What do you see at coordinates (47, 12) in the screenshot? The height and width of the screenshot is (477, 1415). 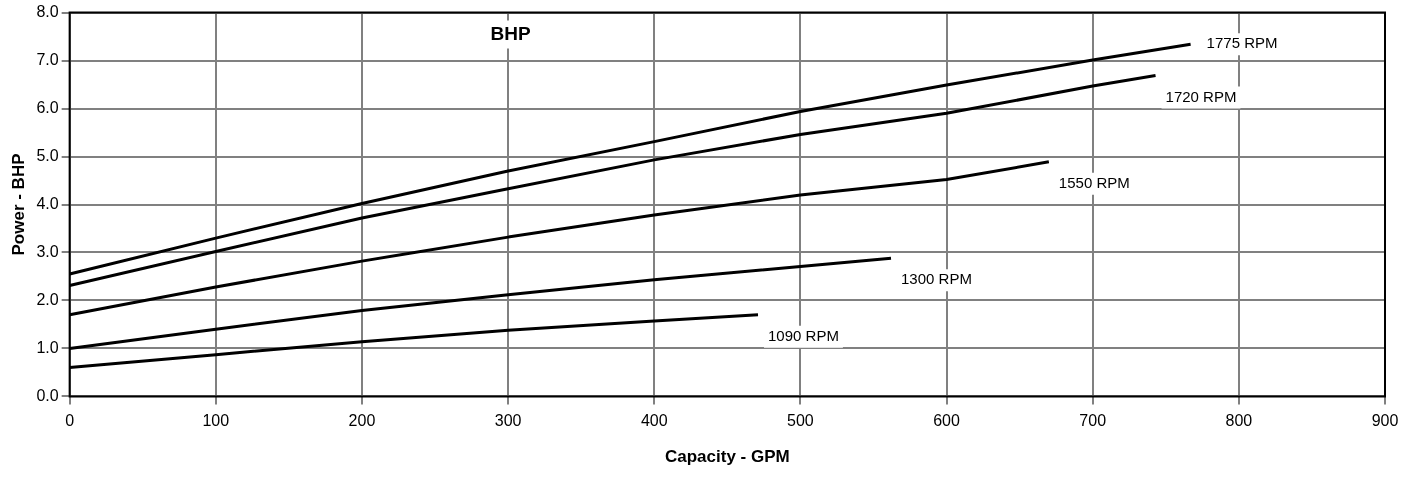 I see `y-tick-label: 8.0` at bounding box center [47, 12].